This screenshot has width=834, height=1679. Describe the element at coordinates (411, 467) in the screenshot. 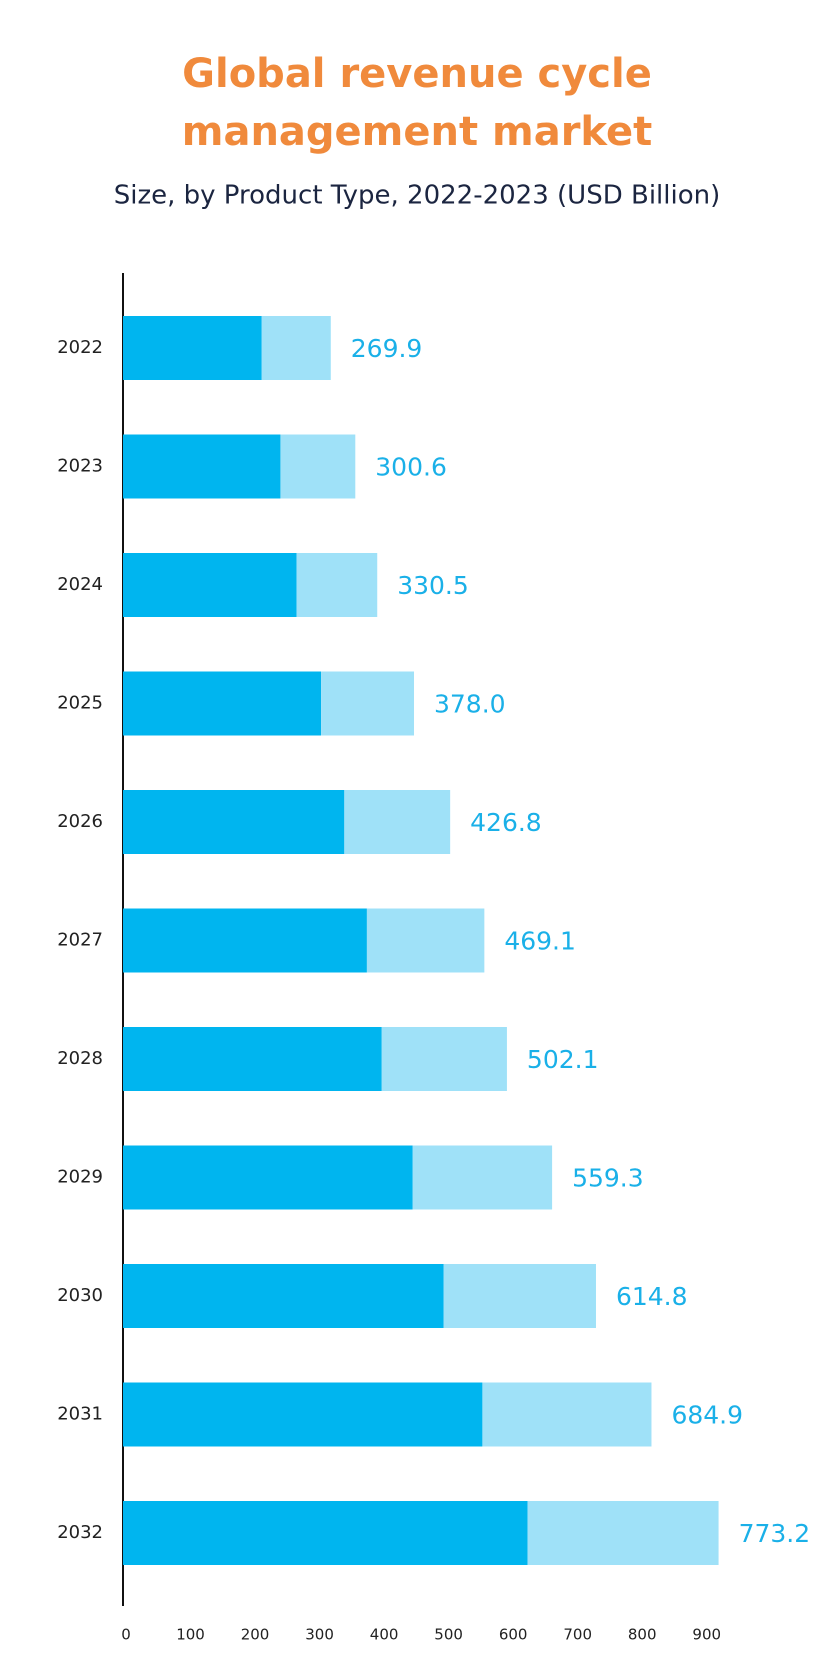

I see `total-label: 300.6` at that location.